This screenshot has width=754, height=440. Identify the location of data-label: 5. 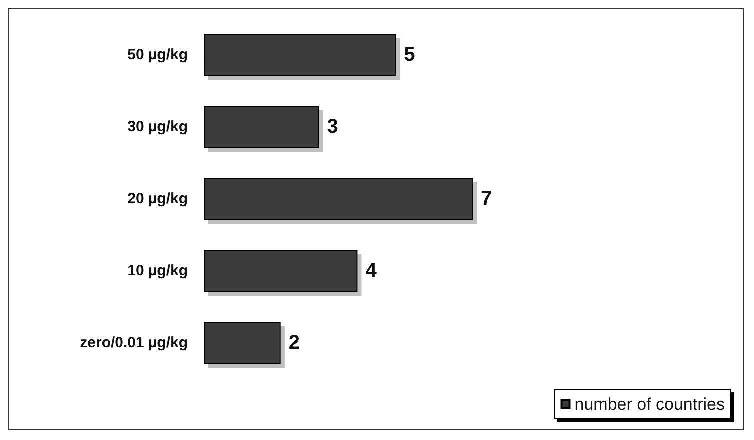
(410, 55).